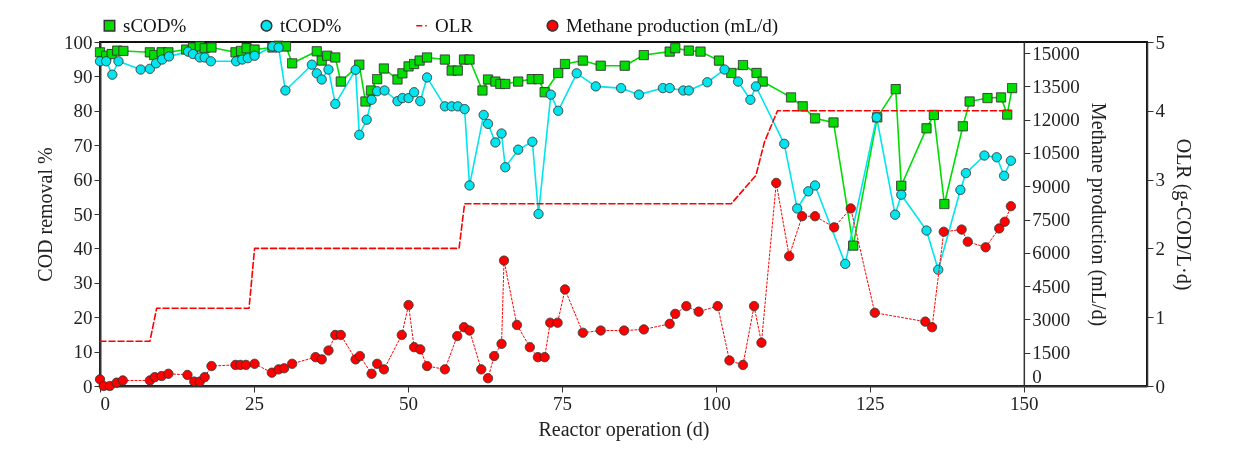 Image resolution: width=1256 pixels, height=465 pixels. I want to click on y-tick-label: 20, so click(83, 317).